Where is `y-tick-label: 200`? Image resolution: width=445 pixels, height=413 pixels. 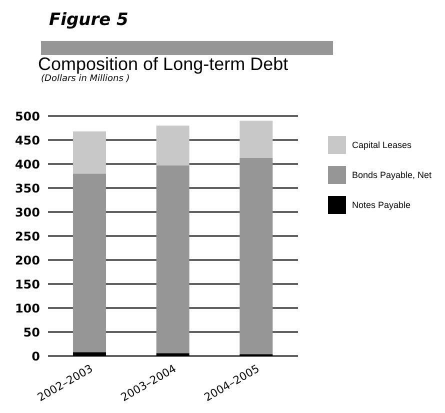
y-tick-label: 200 is located at coordinates (27, 260).